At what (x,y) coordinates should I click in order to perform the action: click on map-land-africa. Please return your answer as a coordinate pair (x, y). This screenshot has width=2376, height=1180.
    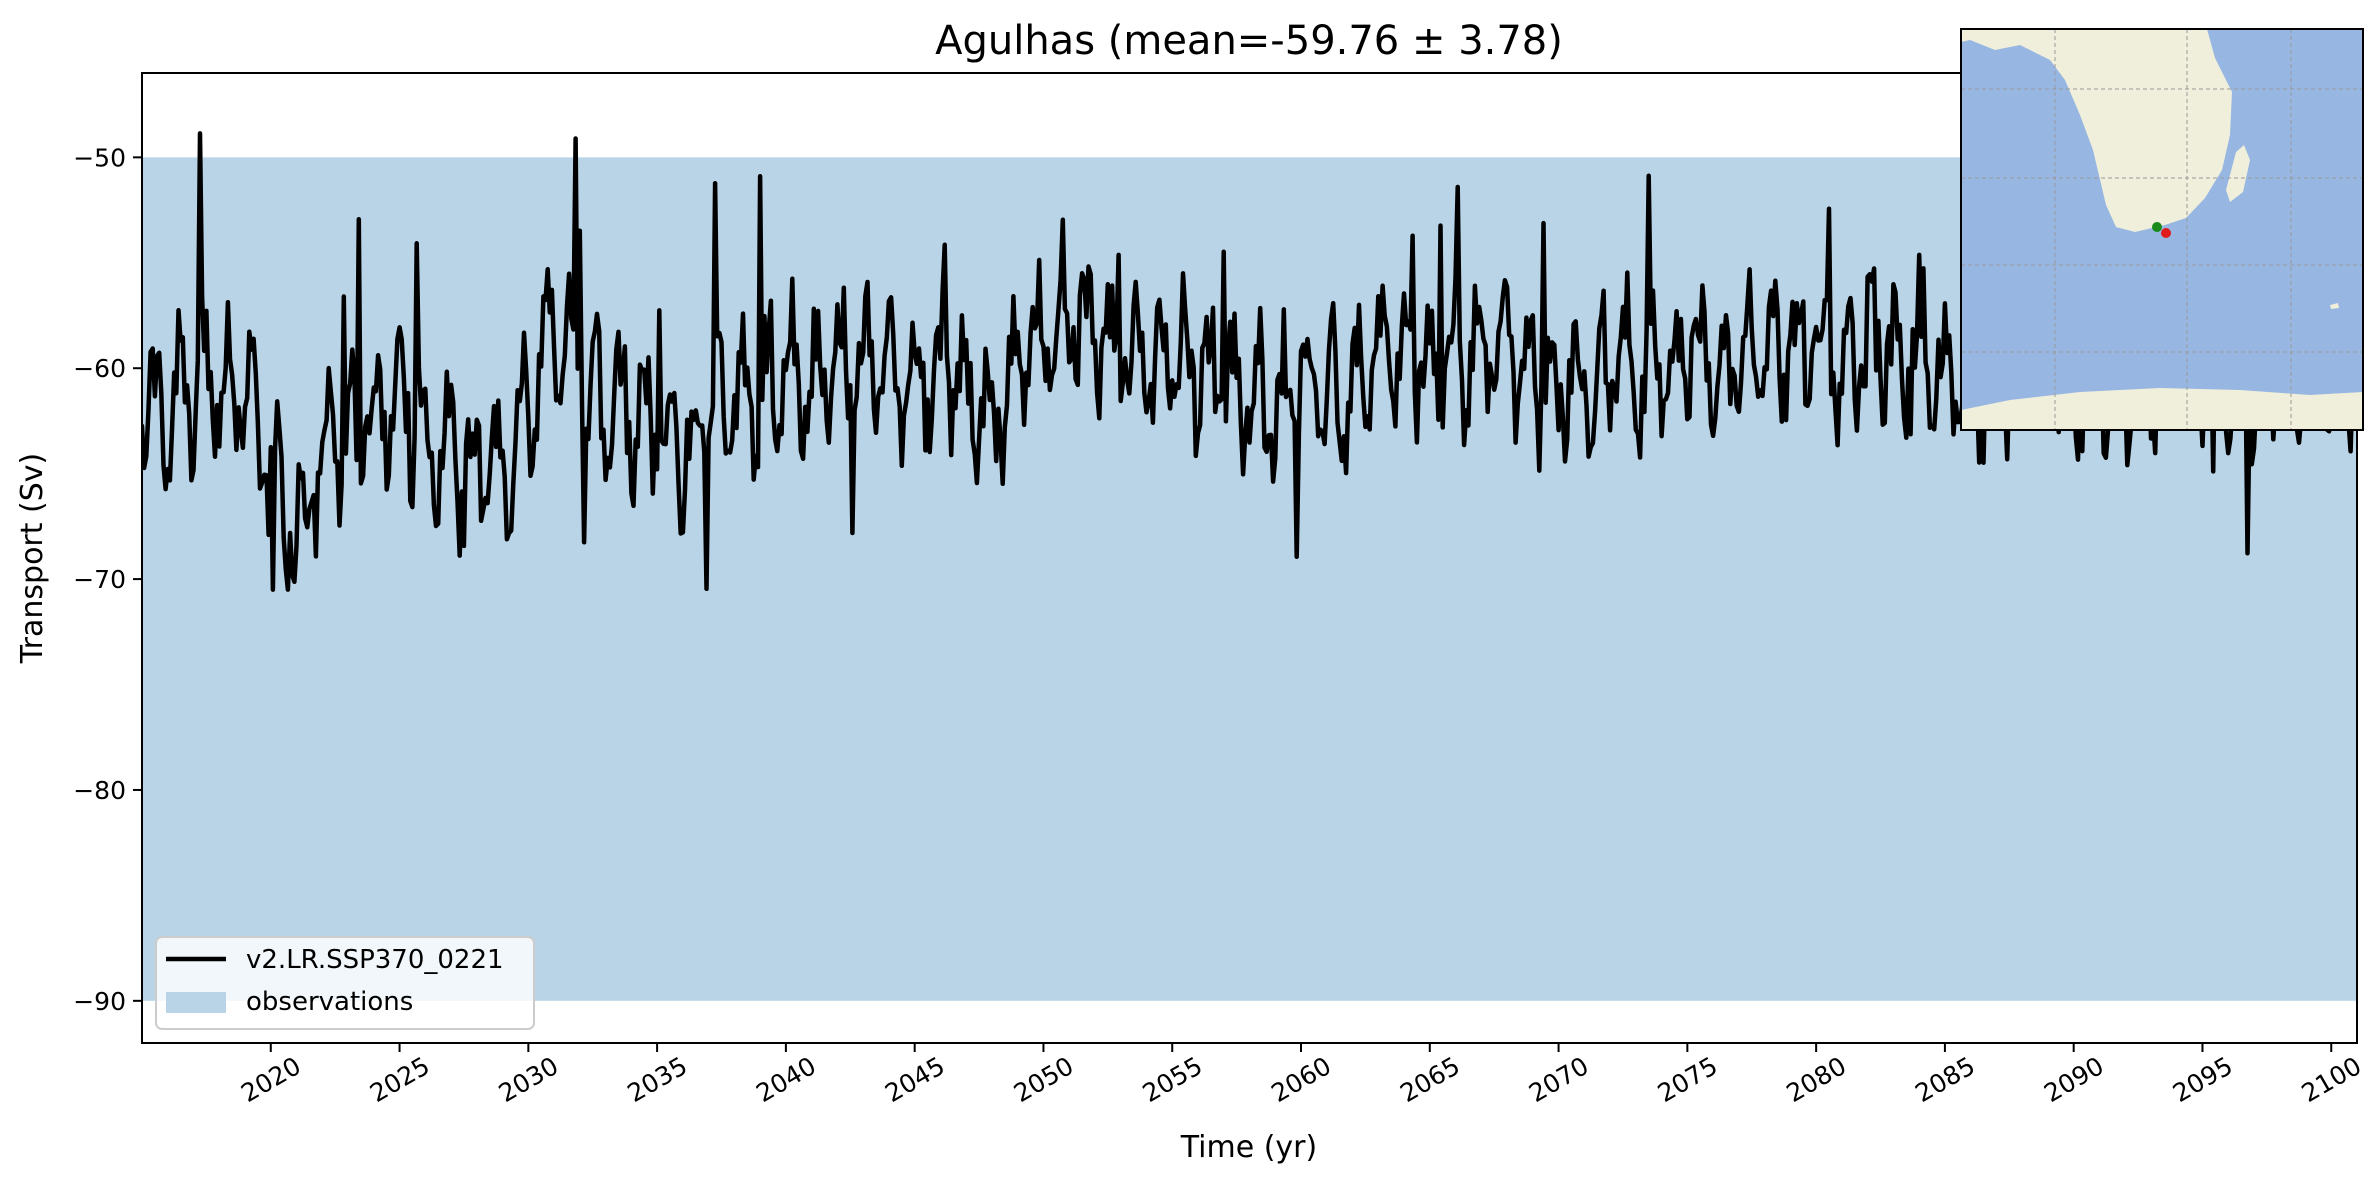
    Looking at the image, I should click on (2096, 130).